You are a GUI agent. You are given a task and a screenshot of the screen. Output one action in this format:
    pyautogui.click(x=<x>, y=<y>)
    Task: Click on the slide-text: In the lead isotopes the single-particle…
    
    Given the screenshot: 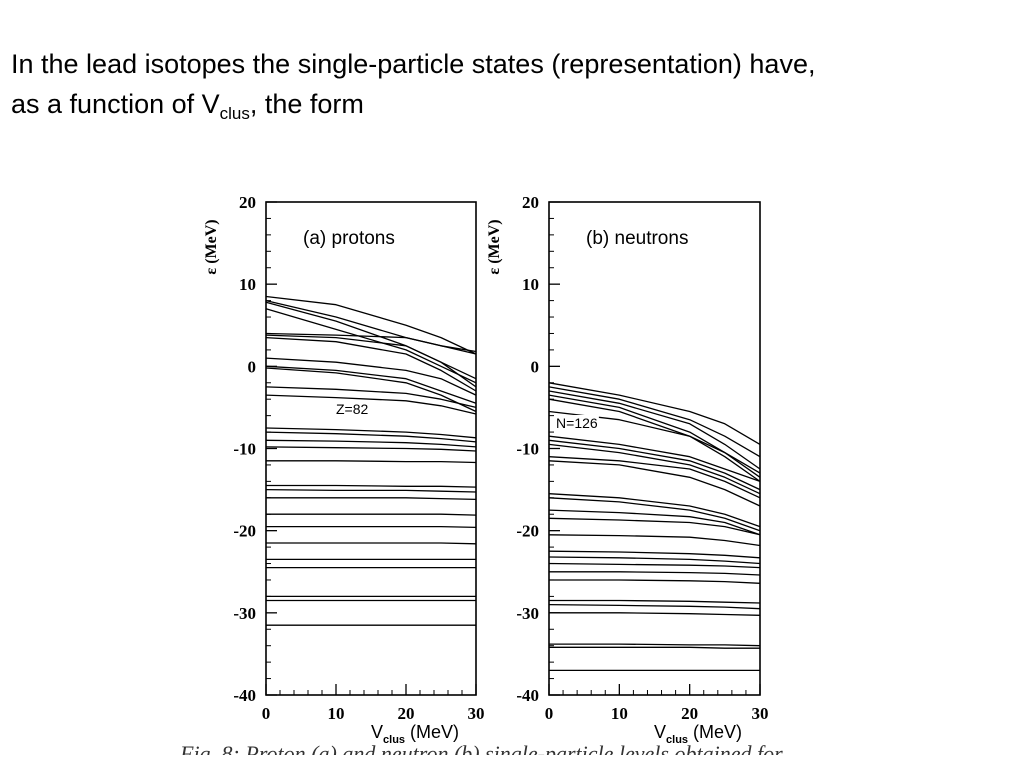 What is the action you would take?
    pyautogui.click(x=517, y=84)
    